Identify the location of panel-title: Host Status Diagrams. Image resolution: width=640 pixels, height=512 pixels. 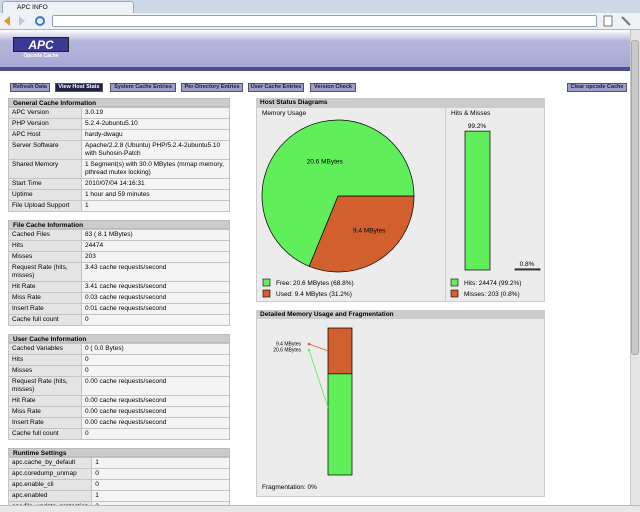
(400, 102).